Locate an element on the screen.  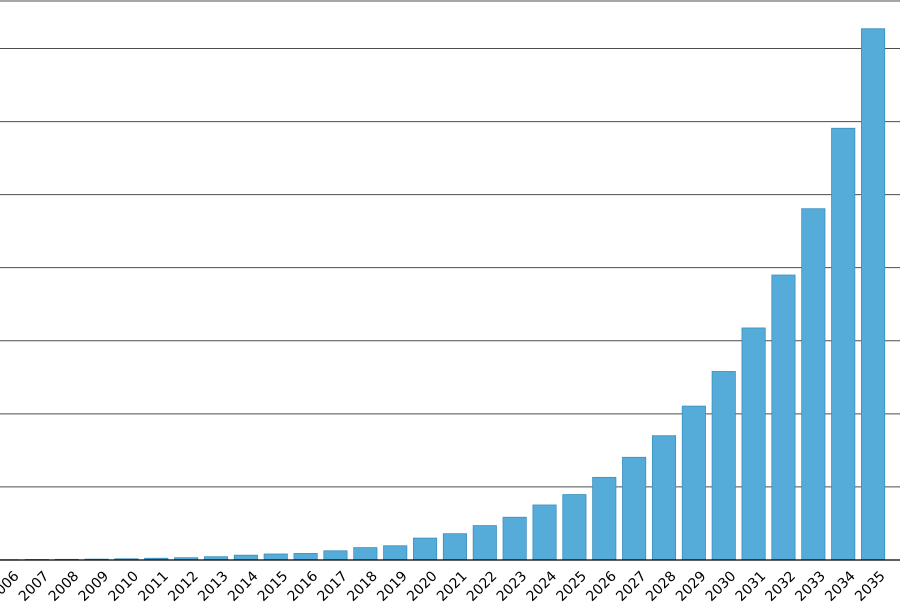
x-tick-label: 2018 is located at coordinates (362, 586).